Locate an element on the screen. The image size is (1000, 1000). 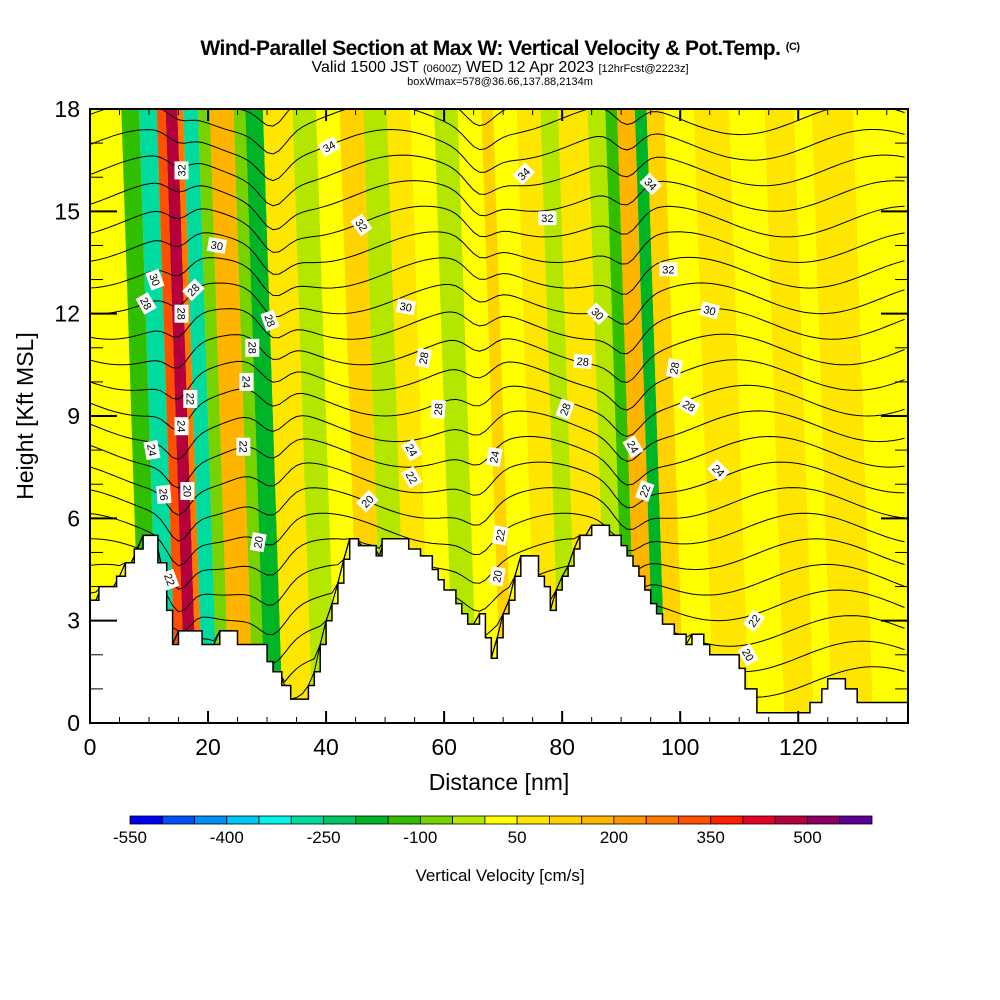
x-tick-label: 20 is located at coordinates (208, 747).